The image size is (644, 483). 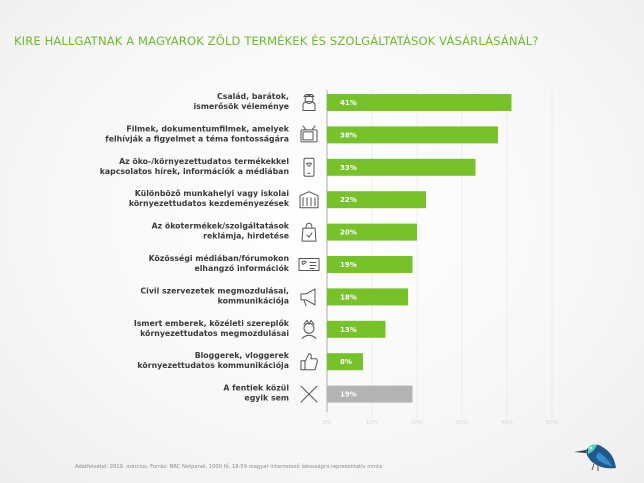 What do you see at coordinates (309, 102) in the screenshot?
I see `people-icon` at bounding box center [309, 102].